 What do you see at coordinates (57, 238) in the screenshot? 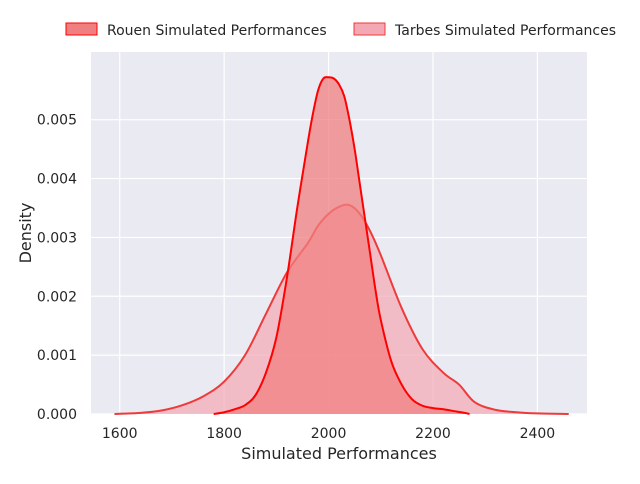
I see `y-tick-label: 0.003` at bounding box center [57, 238].